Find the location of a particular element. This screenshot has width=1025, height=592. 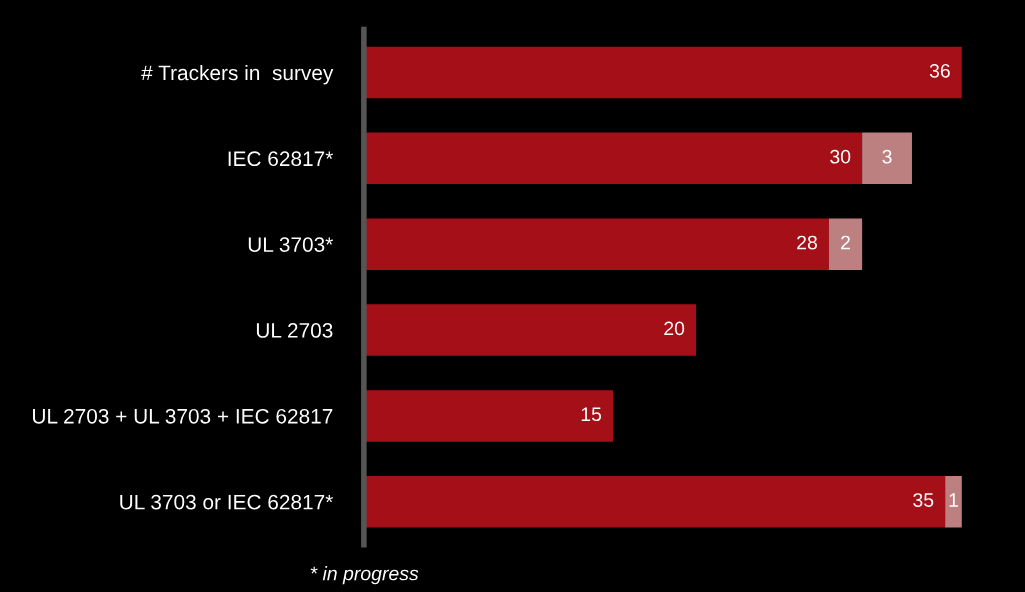

y-tick-label: # Trackers in survey is located at coordinates (237, 74).